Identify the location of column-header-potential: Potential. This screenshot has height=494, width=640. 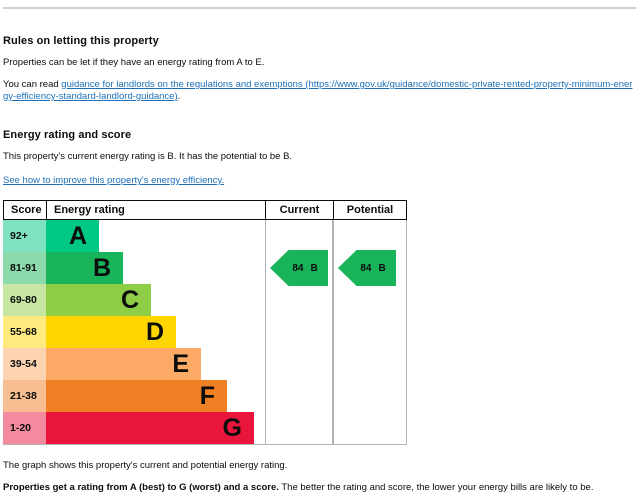
(370, 210).